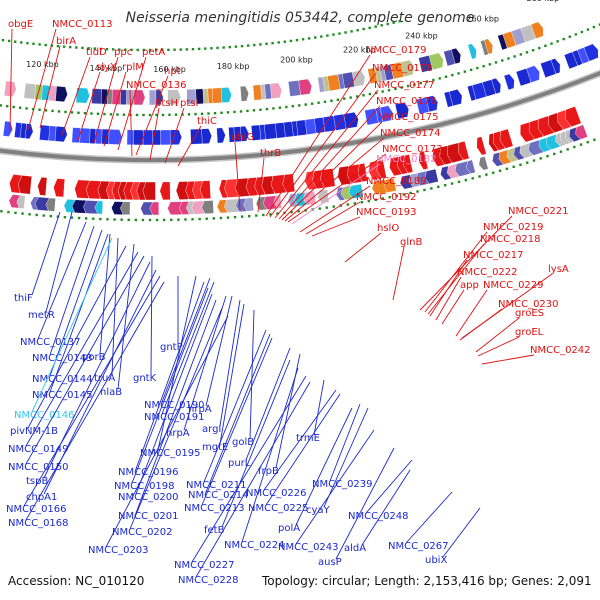 This screenshot has height=600, width=600. I want to click on forward-gene-label: hpt, so click(172, 71).